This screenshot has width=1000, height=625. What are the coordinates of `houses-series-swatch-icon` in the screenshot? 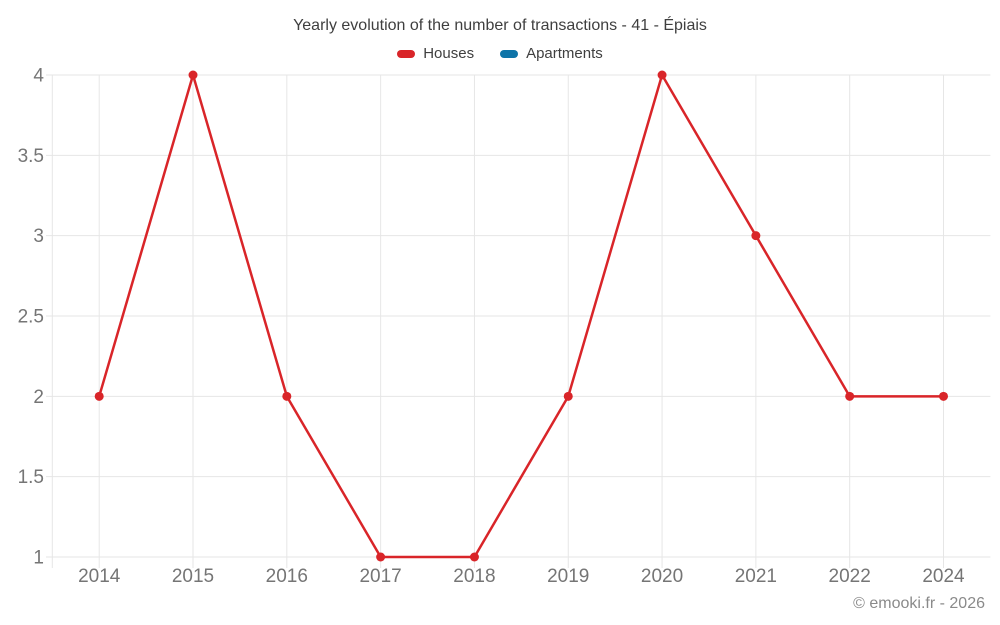 It's located at (406, 53).